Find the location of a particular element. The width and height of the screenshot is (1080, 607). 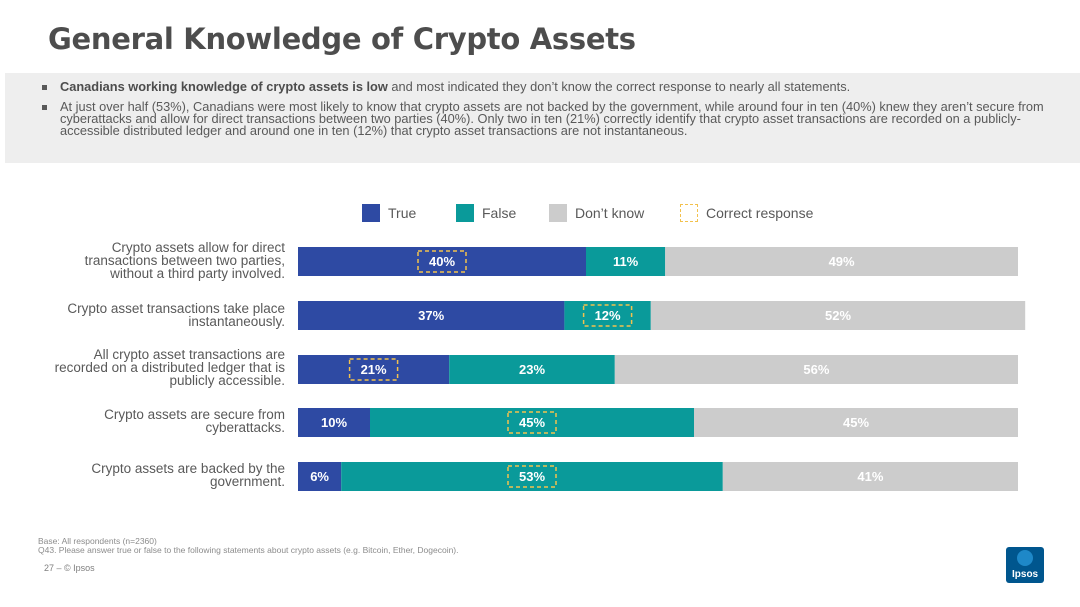

bar-label-true-row-2: 21% is located at coordinates (374, 369).